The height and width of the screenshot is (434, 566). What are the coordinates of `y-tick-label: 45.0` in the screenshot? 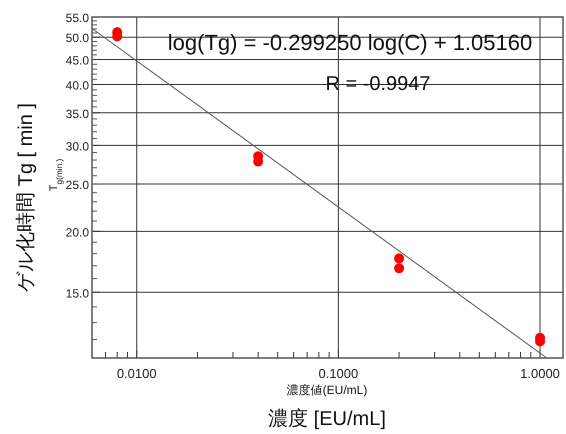 It's located at (78, 61).